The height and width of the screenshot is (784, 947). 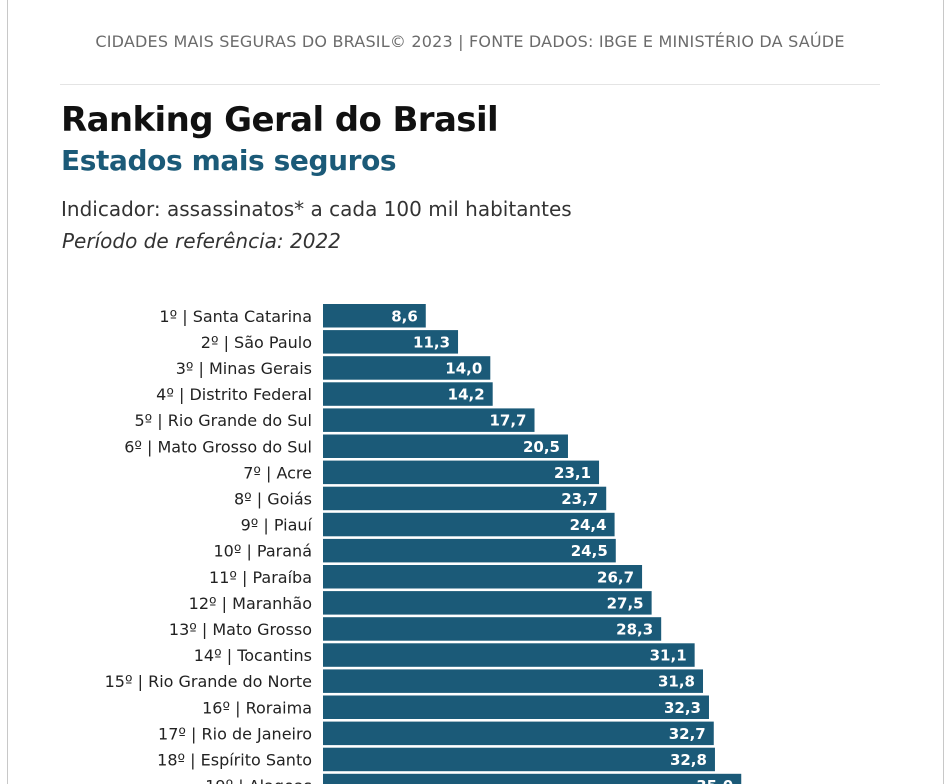 I want to click on value-label: 26,7, so click(x=615, y=577).